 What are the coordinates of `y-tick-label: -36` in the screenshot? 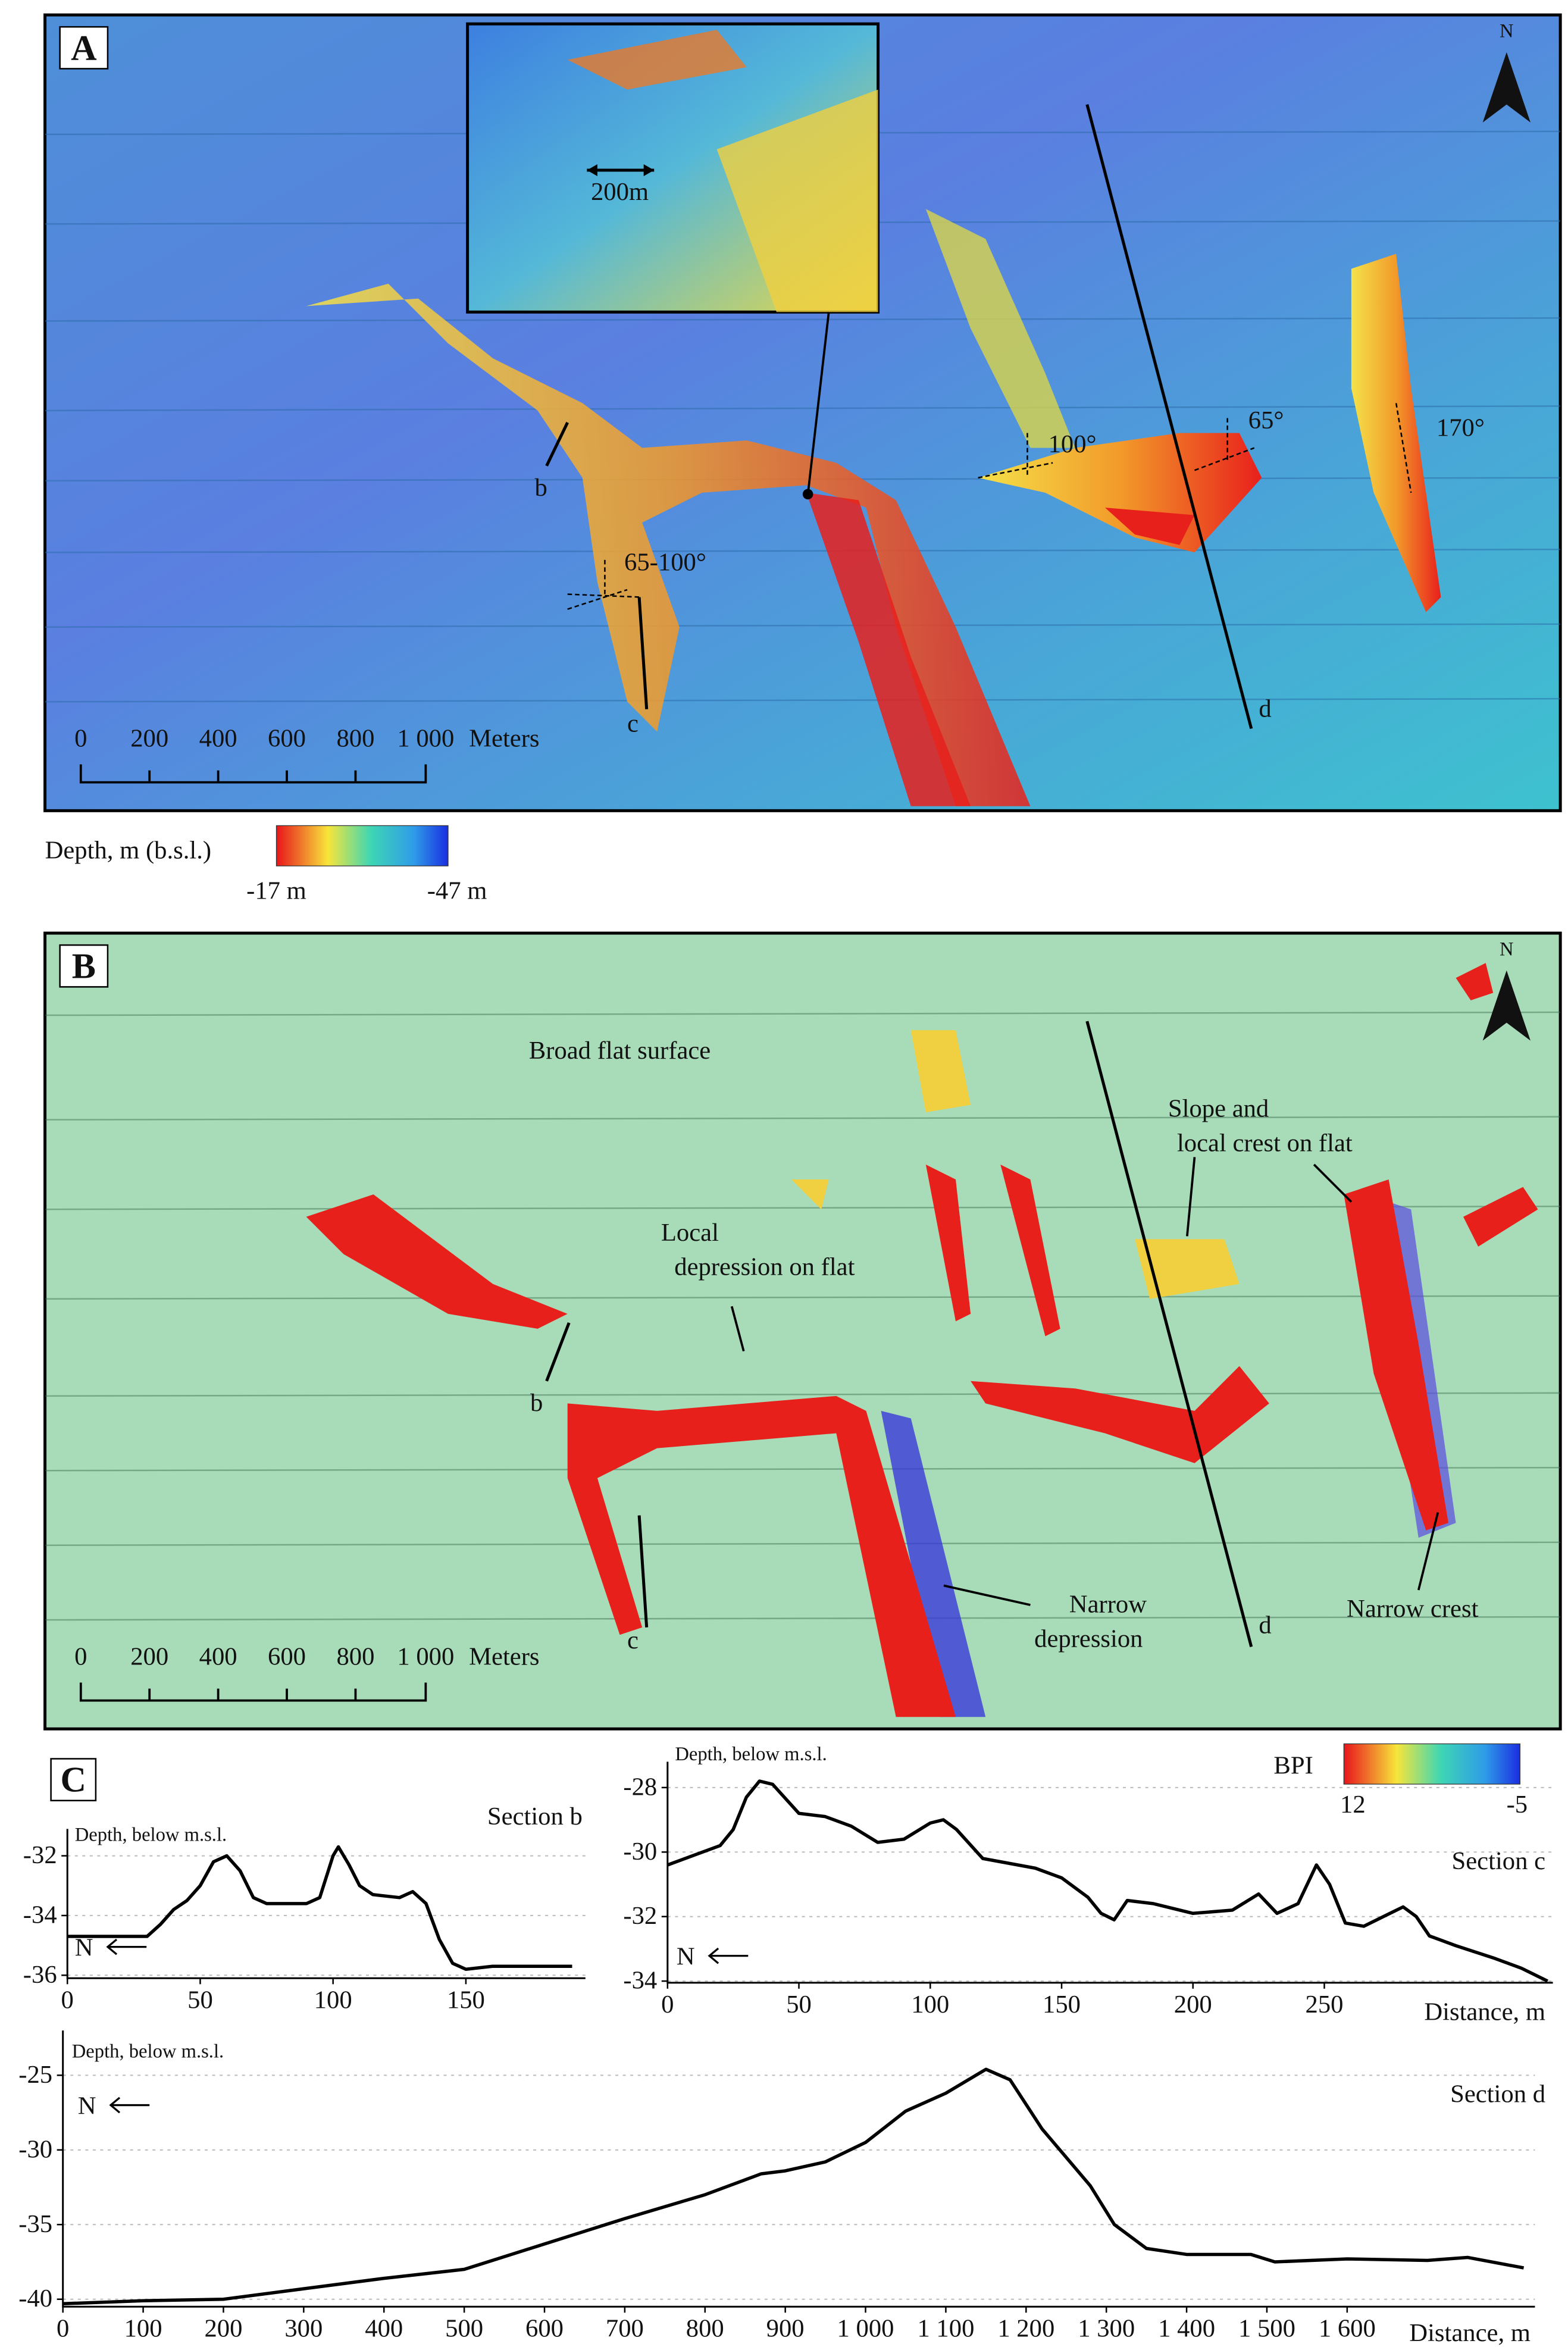 It's located at (40, 1975).